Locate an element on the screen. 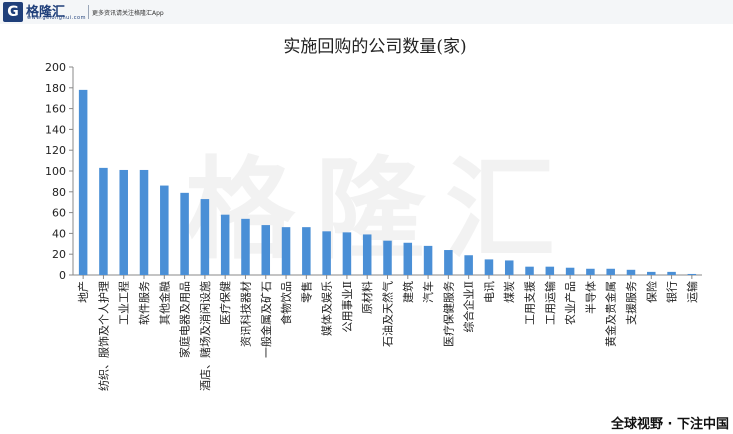 The height and width of the screenshot is (434, 733). x-tick-label: 医疗保健 is located at coordinates (225, 303).